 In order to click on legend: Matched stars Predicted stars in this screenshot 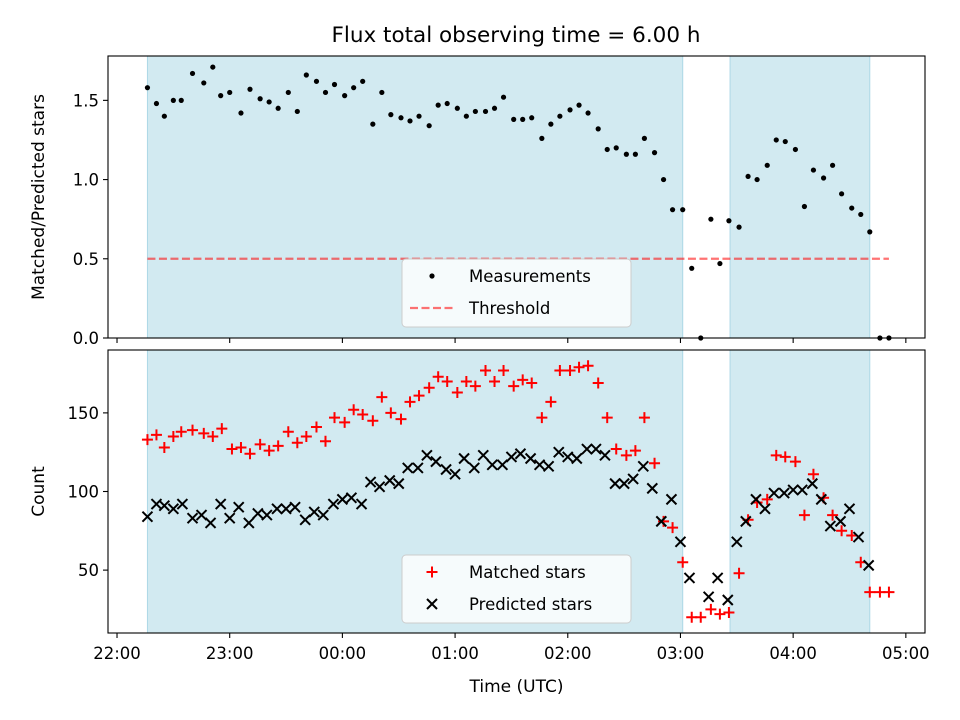, I will do `click(516, 589)`.